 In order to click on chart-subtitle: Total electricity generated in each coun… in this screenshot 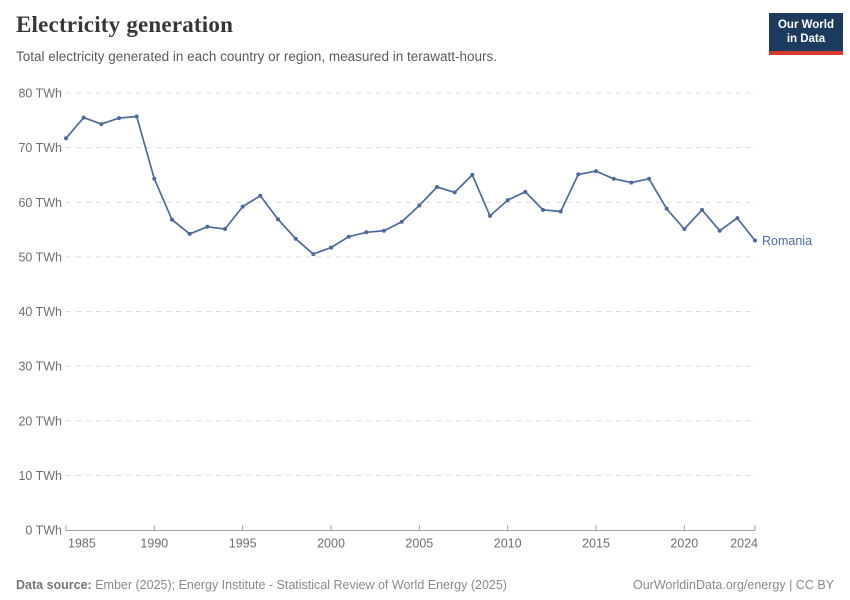, I will do `click(256, 56)`.